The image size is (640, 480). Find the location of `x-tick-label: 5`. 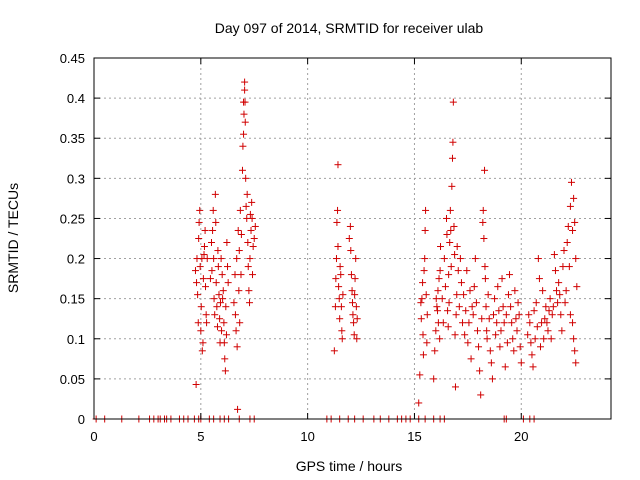

x-tick-label: 5 is located at coordinates (200, 436).